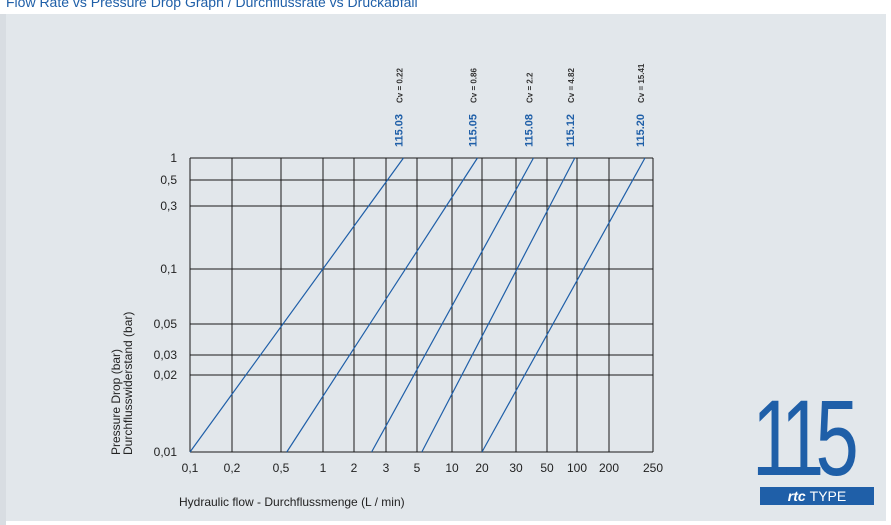 This screenshot has height=525, width=891. I want to click on y-tick-label: 0,5, so click(168, 180).